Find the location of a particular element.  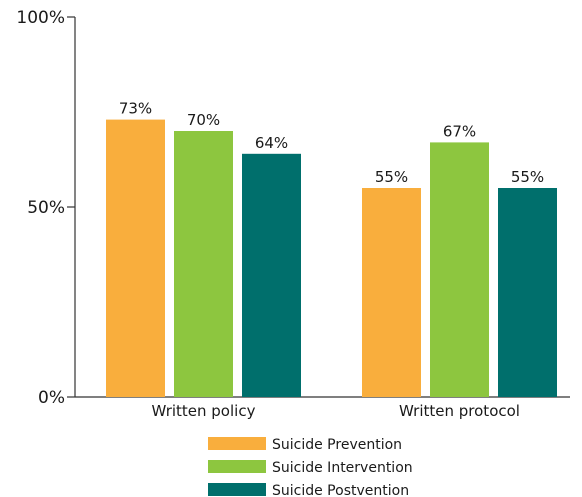

y-tick-label: 50% is located at coordinates (46, 208).